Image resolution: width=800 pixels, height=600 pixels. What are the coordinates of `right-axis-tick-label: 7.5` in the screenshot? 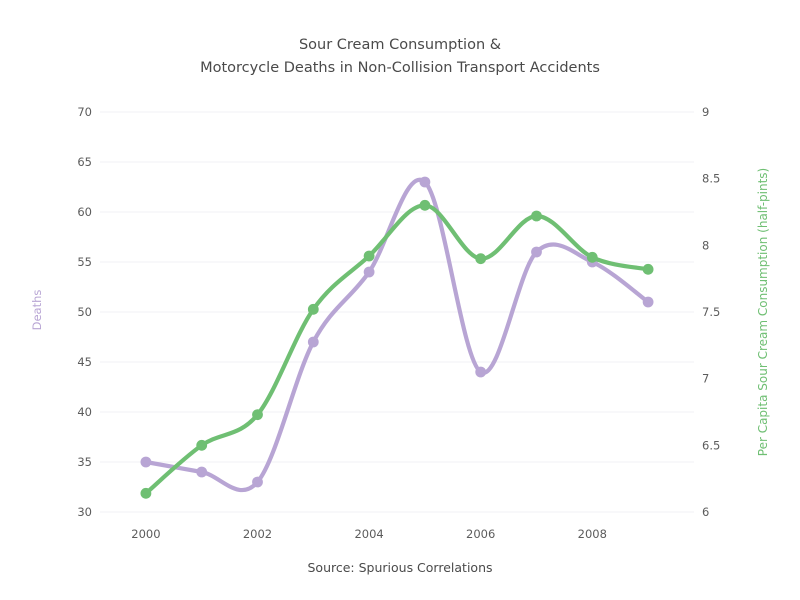 It's located at (711, 312).